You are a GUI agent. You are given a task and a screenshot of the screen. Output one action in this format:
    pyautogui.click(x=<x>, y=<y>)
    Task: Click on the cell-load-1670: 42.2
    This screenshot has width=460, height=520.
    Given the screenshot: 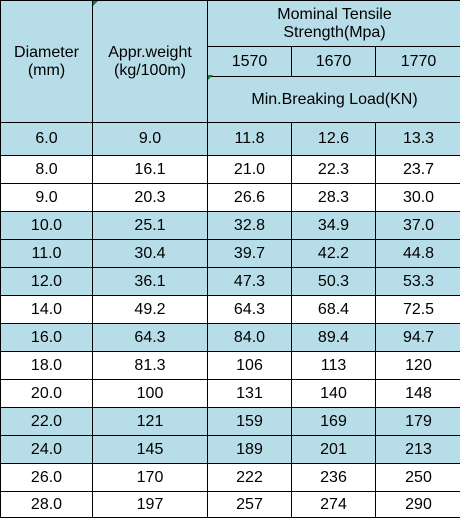 What is the action you would take?
    pyautogui.click(x=333, y=253)
    